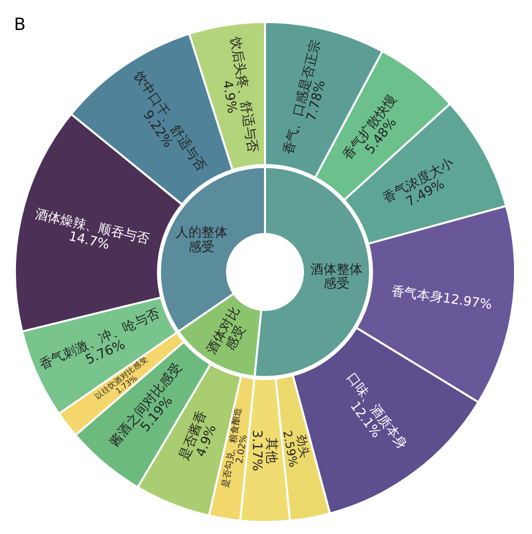 The height and width of the screenshot is (534, 532). I want to click on slice-label: 其他, so click(270, 450).